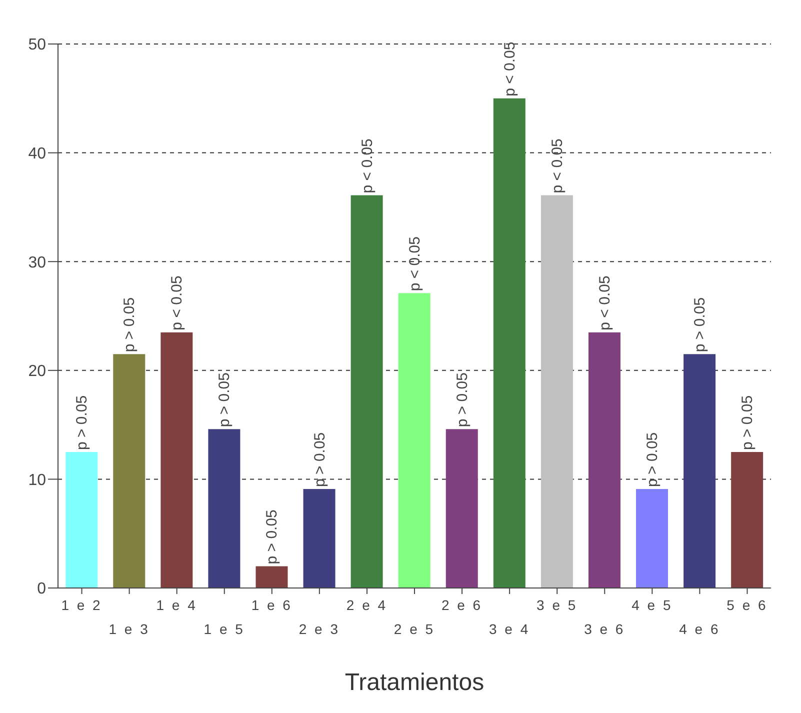 The width and height of the screenshot is (801, 713). What do you see at coordinates (415, 629) in the screenshot?
I see `x-tick-label: 2 e 5` at bounding box center [415, 629].